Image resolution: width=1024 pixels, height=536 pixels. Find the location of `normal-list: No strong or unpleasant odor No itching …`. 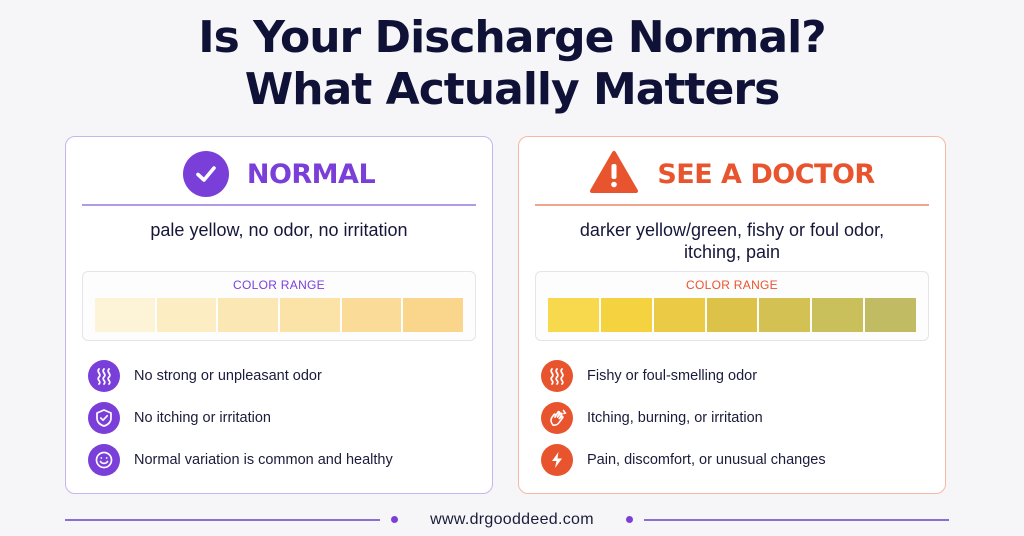

normal-list: No strong or unpleasant odor No itching … is located at coordinates (282, 418).